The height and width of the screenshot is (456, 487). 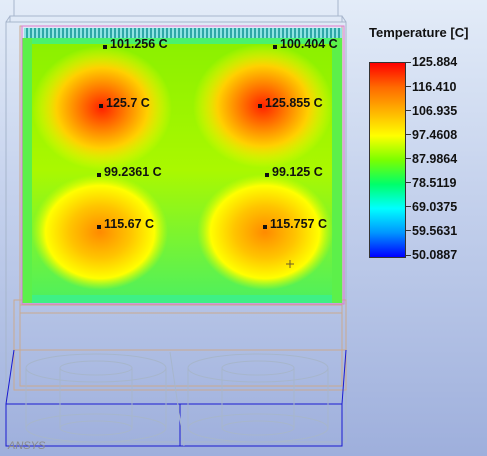 I want to click on legend-level-label: 116.410, so click(x=434, y=87).